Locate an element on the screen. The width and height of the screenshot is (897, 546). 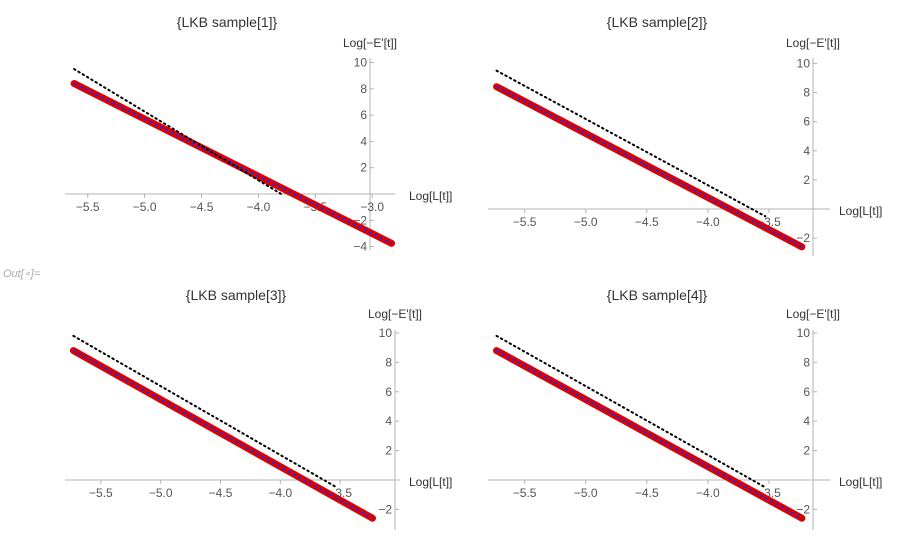
chart-title: {LKB sample[4]} is located at coordinates (657, 295).